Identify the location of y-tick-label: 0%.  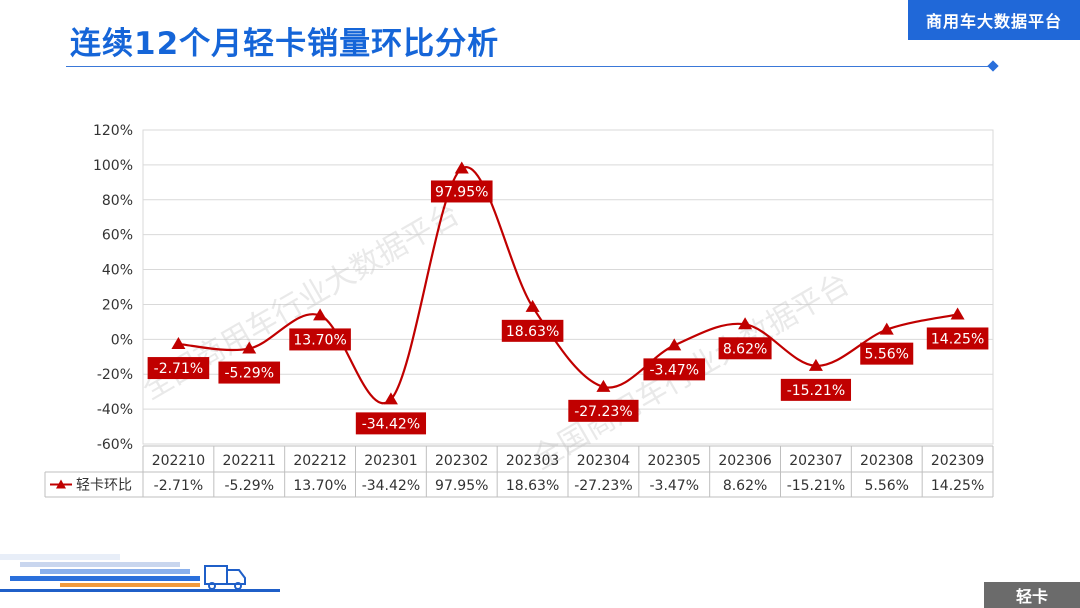
(122, 340).